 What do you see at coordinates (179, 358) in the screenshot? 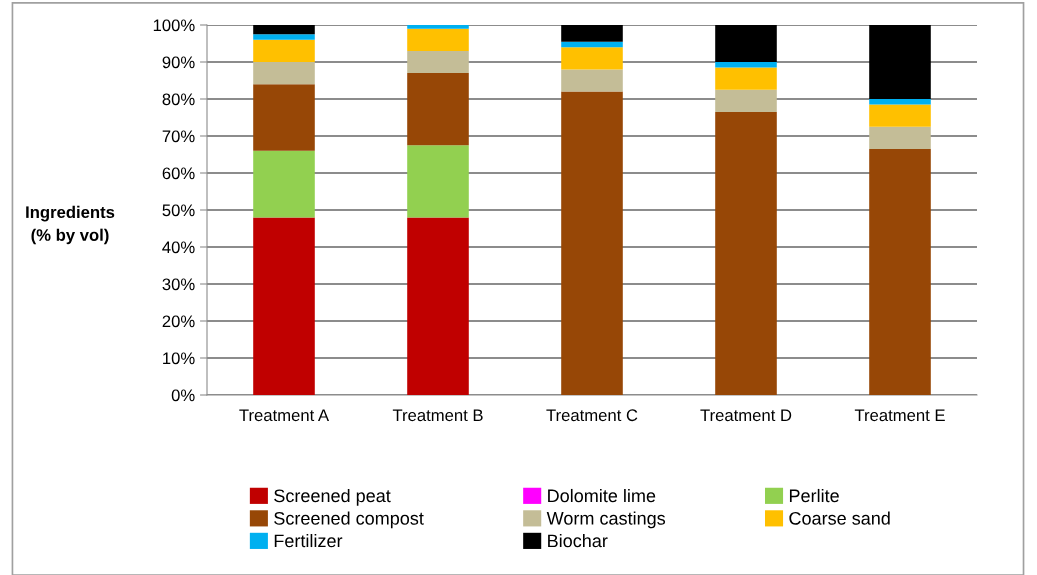
I see `y-tick-label: 10%` at bounding box center [179, 358].